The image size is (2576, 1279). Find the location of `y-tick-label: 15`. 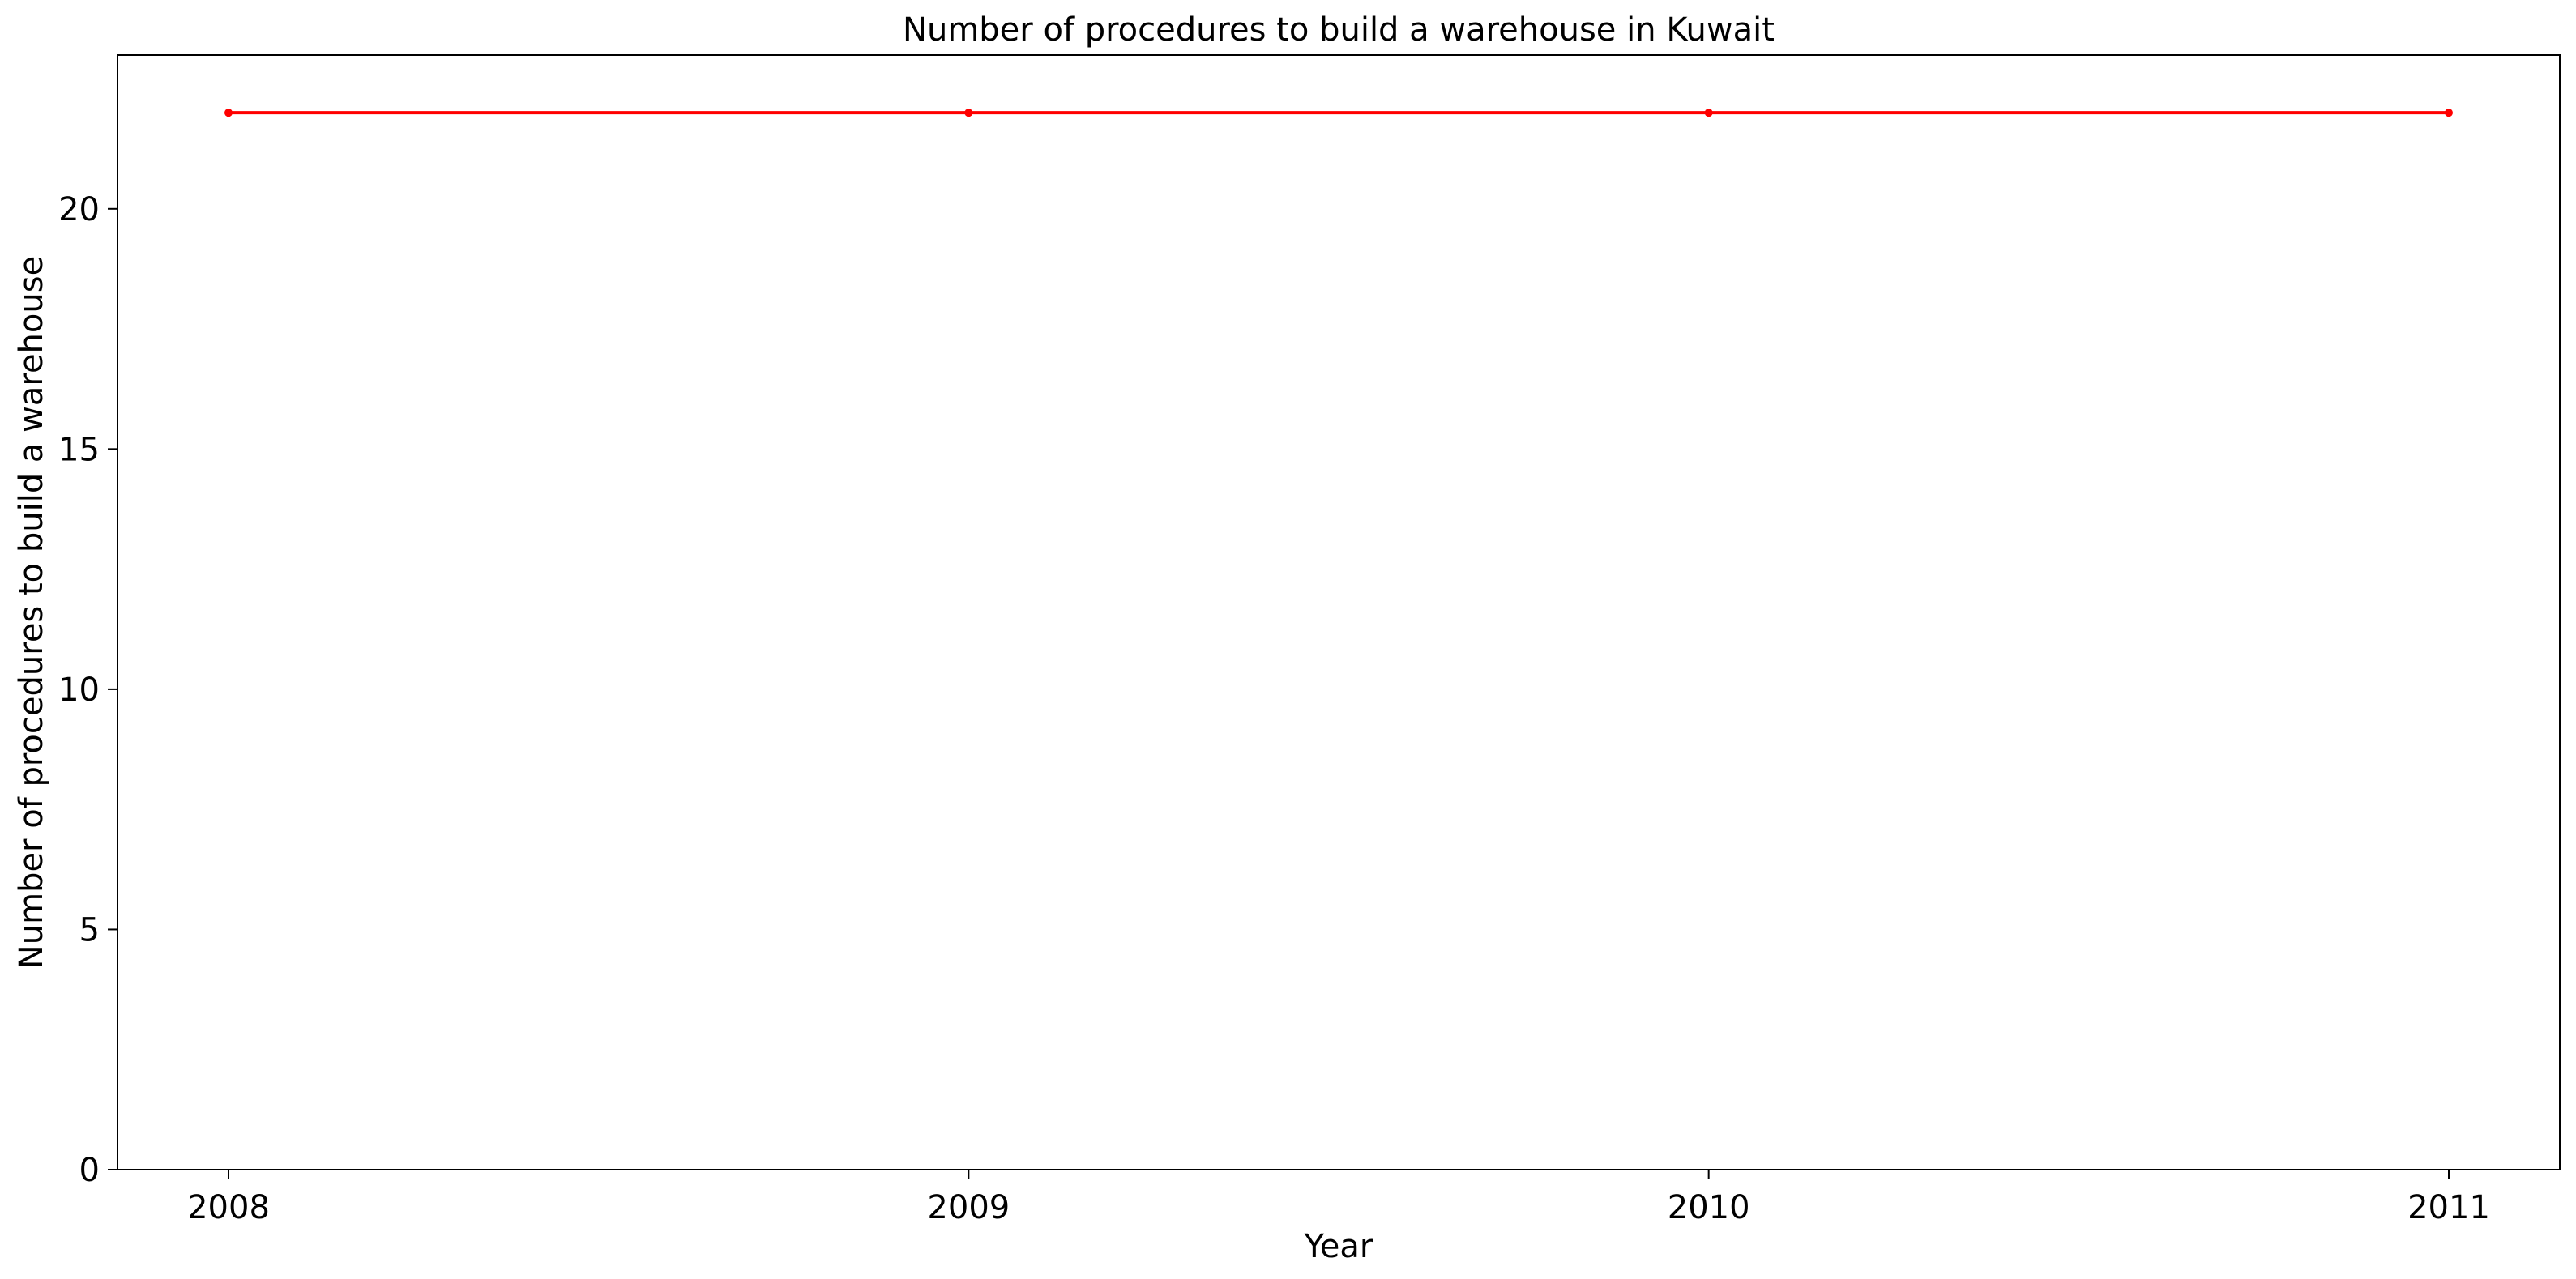

y-tick-label: 15 is located at coordinates (79, 449).